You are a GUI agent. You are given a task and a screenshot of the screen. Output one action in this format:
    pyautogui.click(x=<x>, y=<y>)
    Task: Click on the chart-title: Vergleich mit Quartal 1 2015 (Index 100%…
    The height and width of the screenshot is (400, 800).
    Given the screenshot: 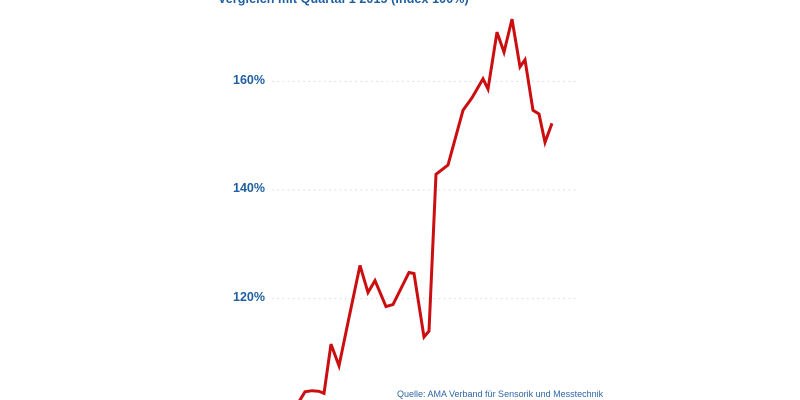 What is the action you would take?
    pyautogui.click(x=343, y=3)
    